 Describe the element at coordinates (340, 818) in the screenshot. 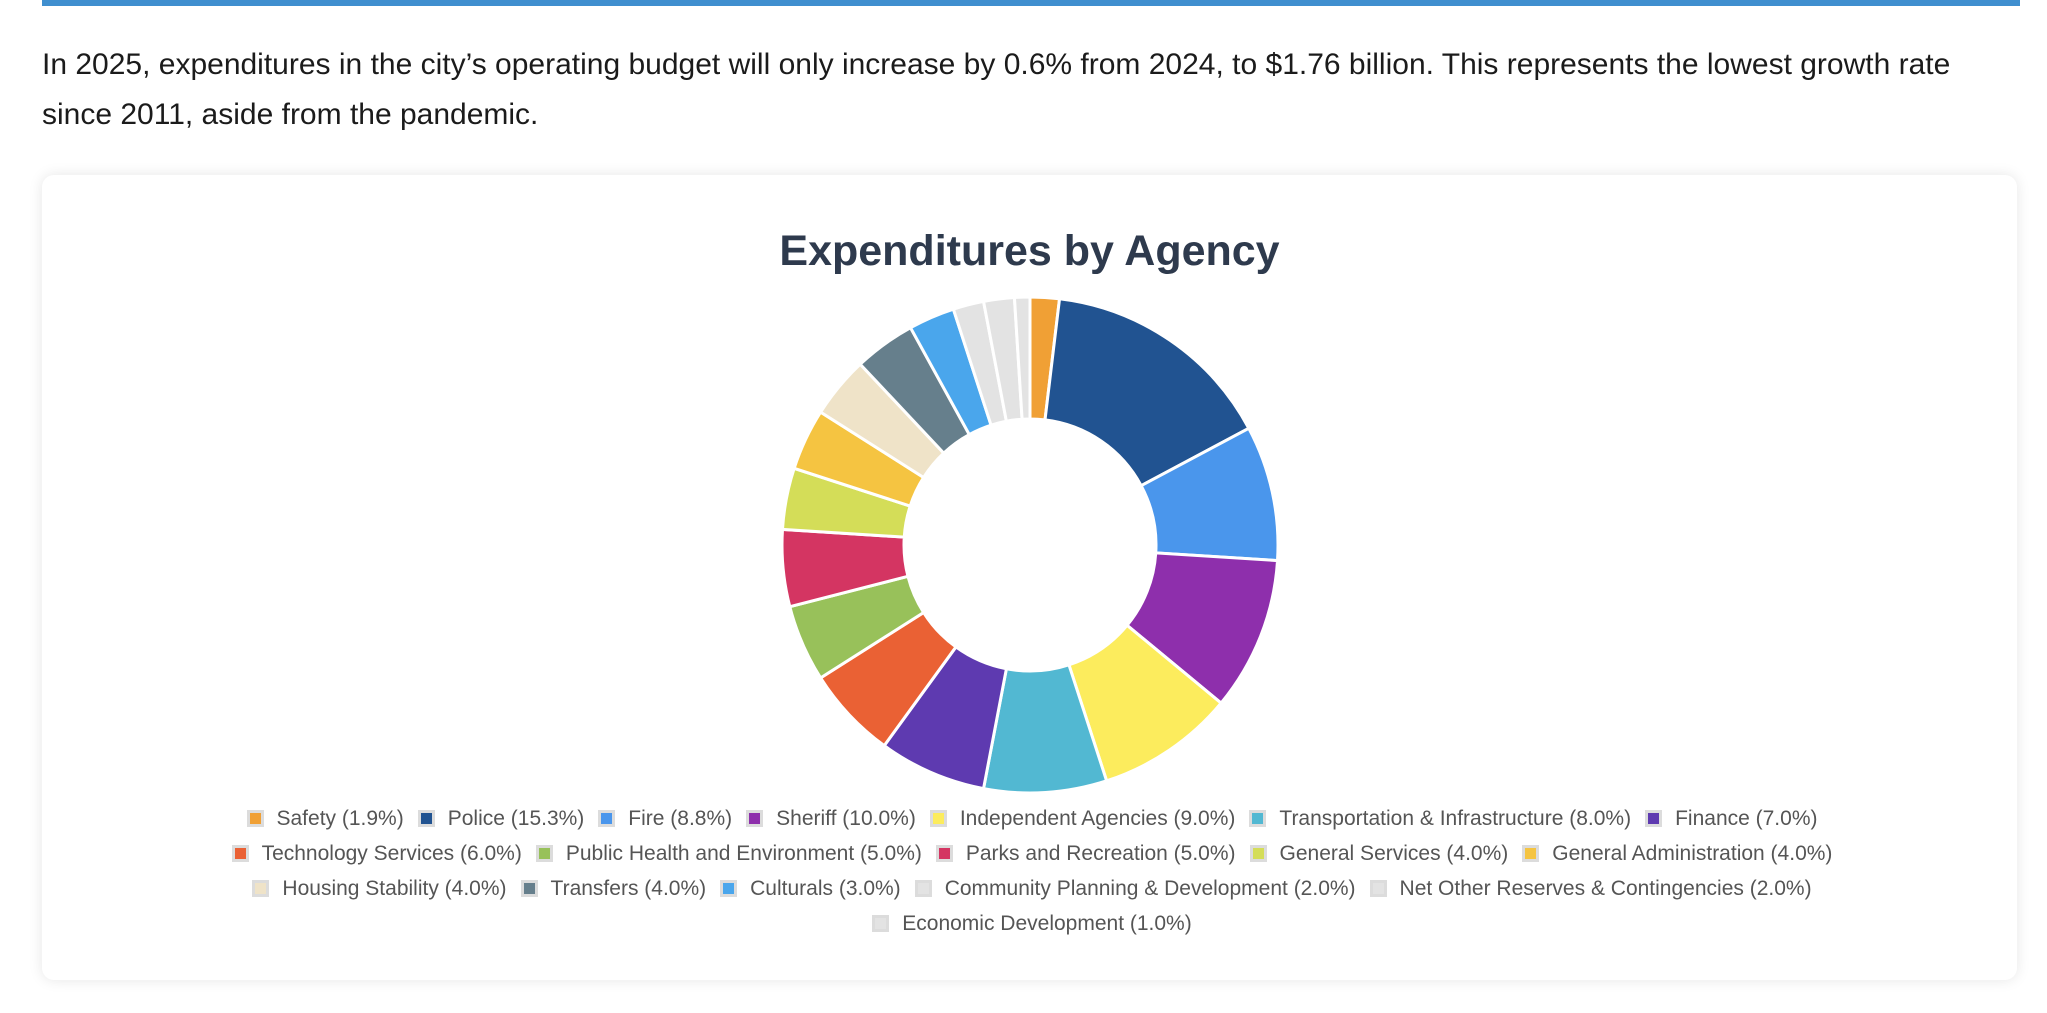

I see `legend-label: Safety (1.9%)` at that location.